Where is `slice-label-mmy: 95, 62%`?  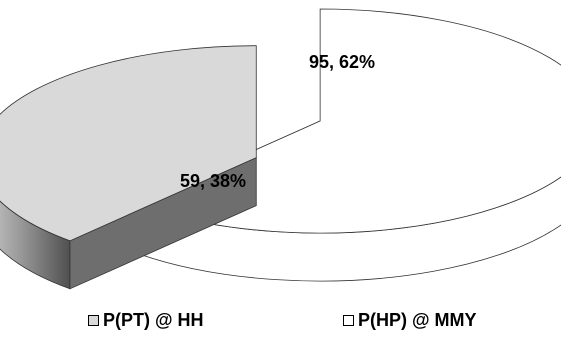
slice-label-mmy: 95, 62% is located at coordinates (342, 62).